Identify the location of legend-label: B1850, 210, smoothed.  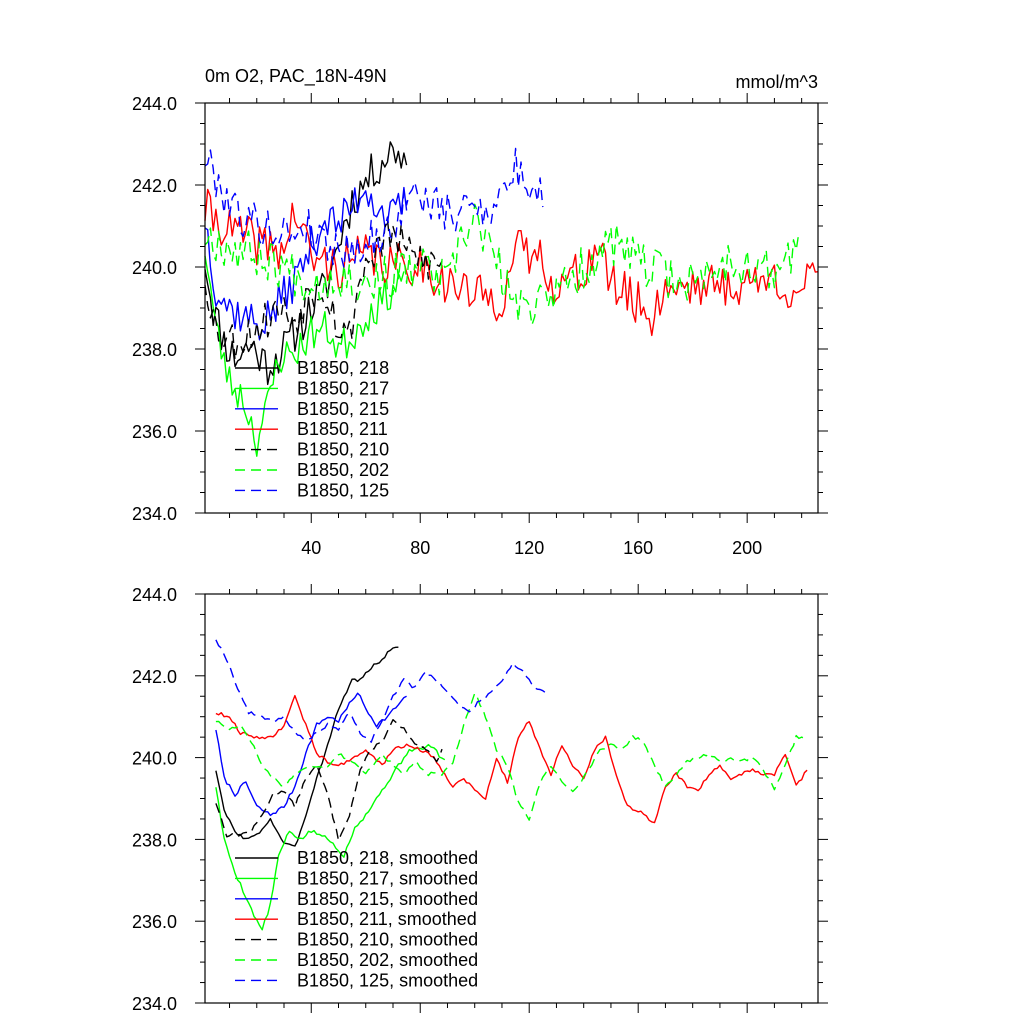
(387, 940).